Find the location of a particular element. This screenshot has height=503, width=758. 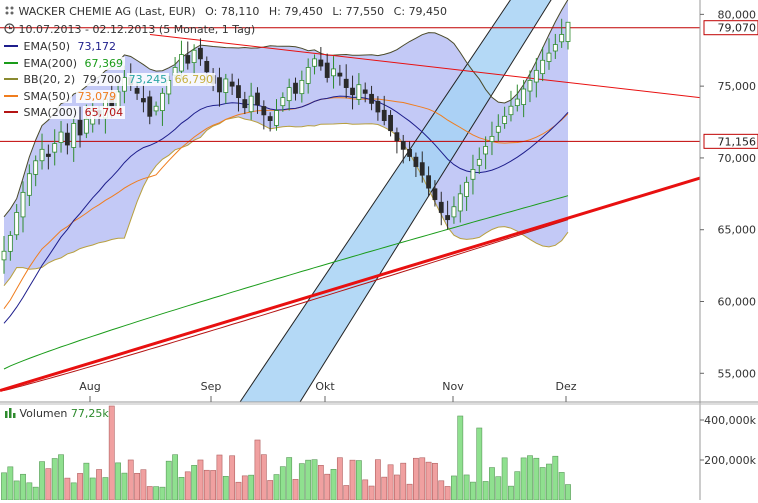

price-level-box is located at coordinates (730, 141).